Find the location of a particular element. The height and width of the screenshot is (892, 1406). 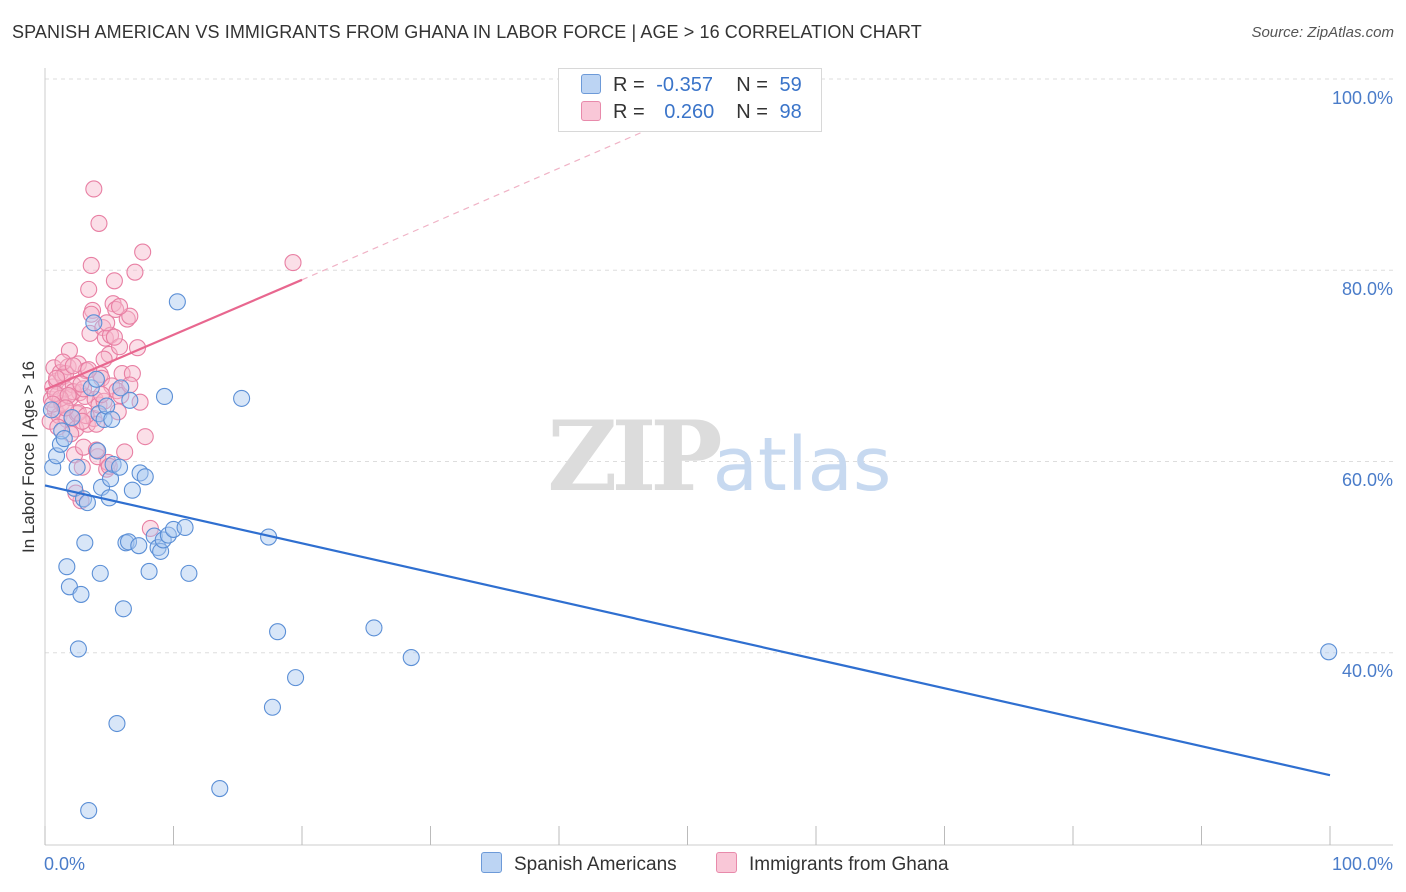

watermark-atlas: atlas is located at coordinates (802, 465).